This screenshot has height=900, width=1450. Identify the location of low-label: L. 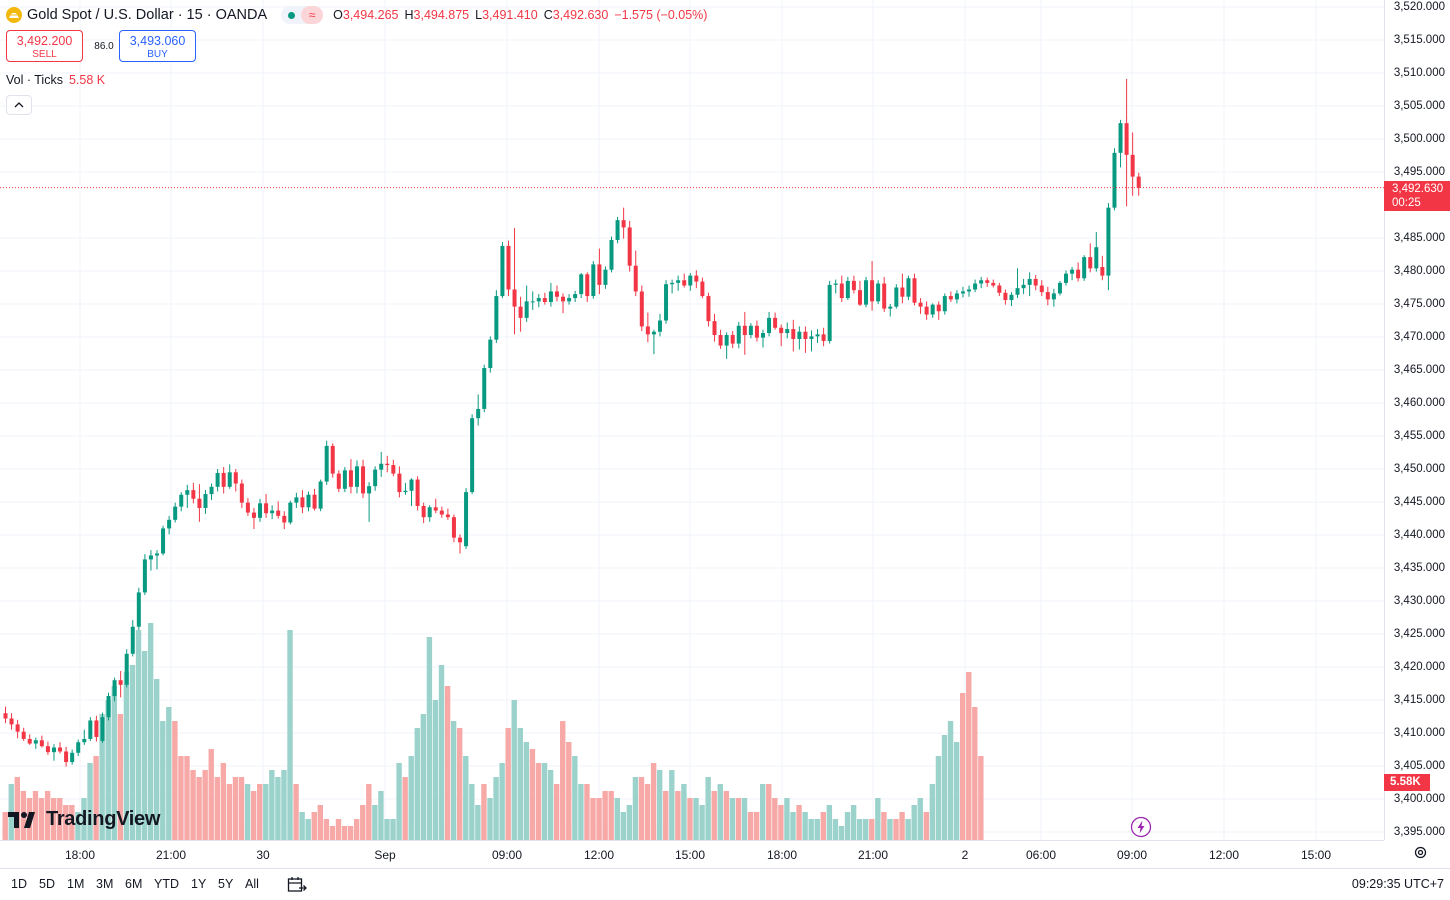
(479, 15).